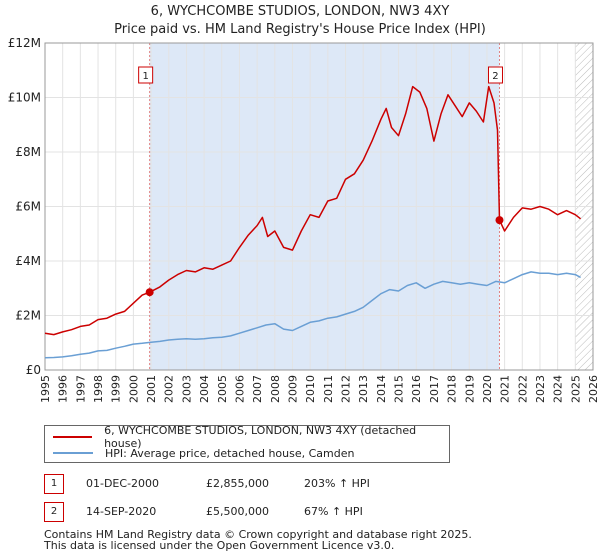  I want to click on x-tick-label: 2026, so click(593, 389).